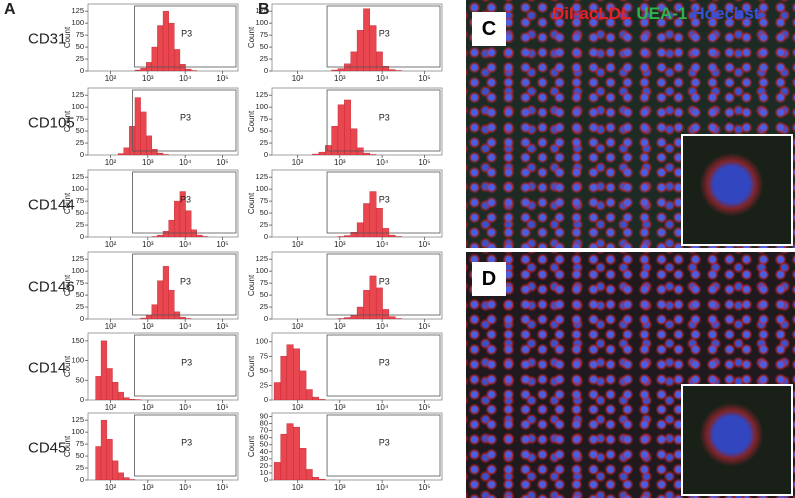  Describe the element at coordinates (51, 286) in the screenshot. I see `row-label: CD146` at that location.